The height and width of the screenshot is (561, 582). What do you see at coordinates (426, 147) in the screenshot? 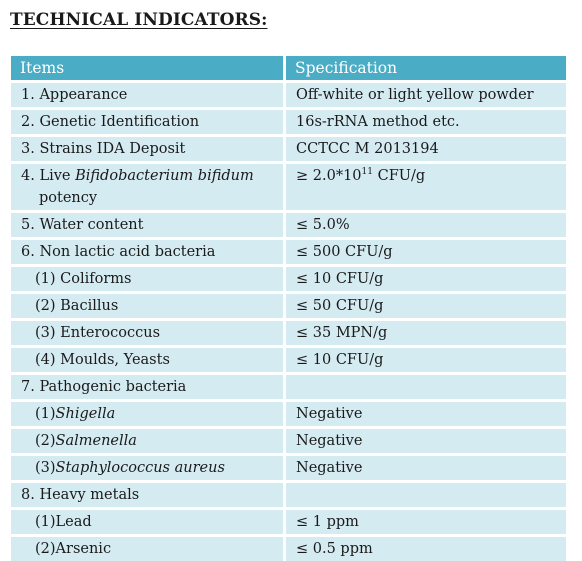
I see `spec-cell: CCTCC M 2013194` at bounding box center [426, 147].